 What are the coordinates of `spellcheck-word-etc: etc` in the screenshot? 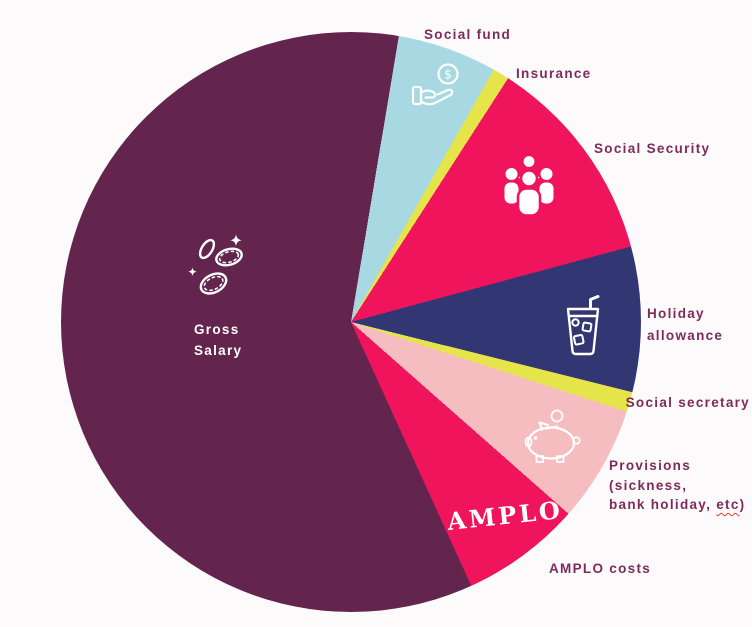 It's located at (728, 504).